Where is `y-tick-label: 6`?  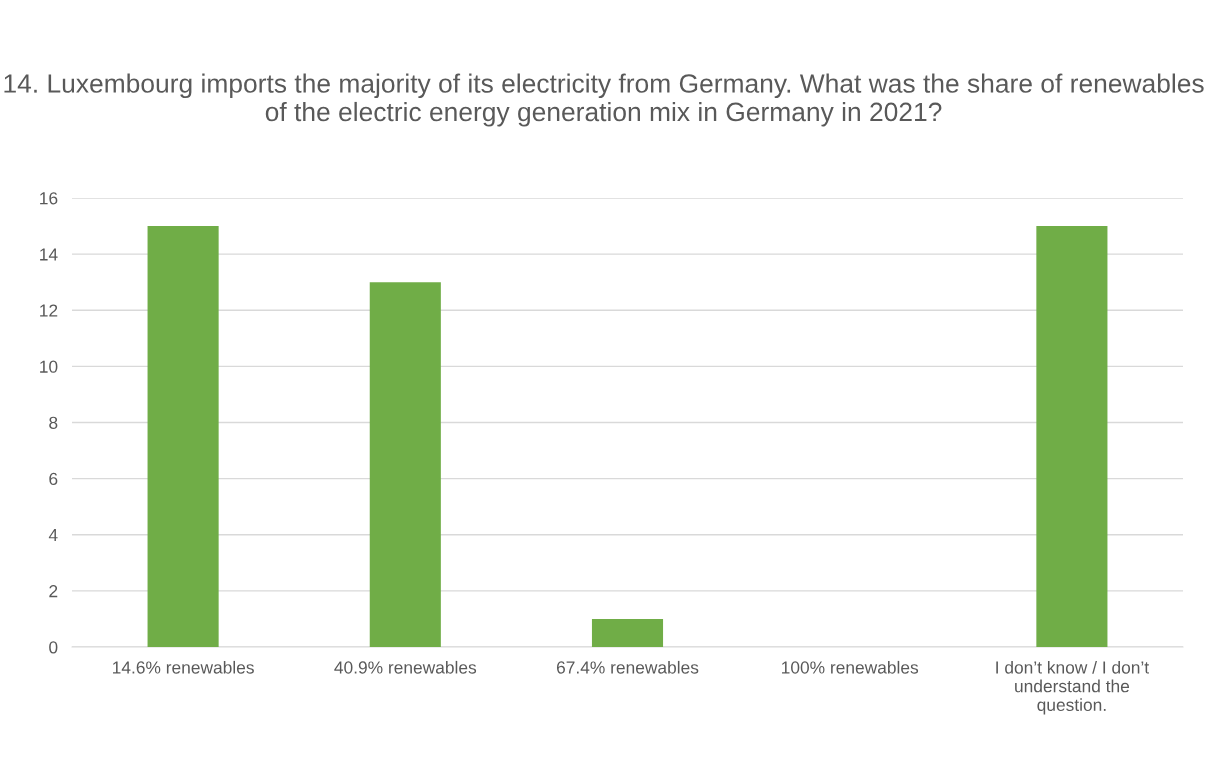 y-tick-label: 6 is located at coordinates (53, 479).